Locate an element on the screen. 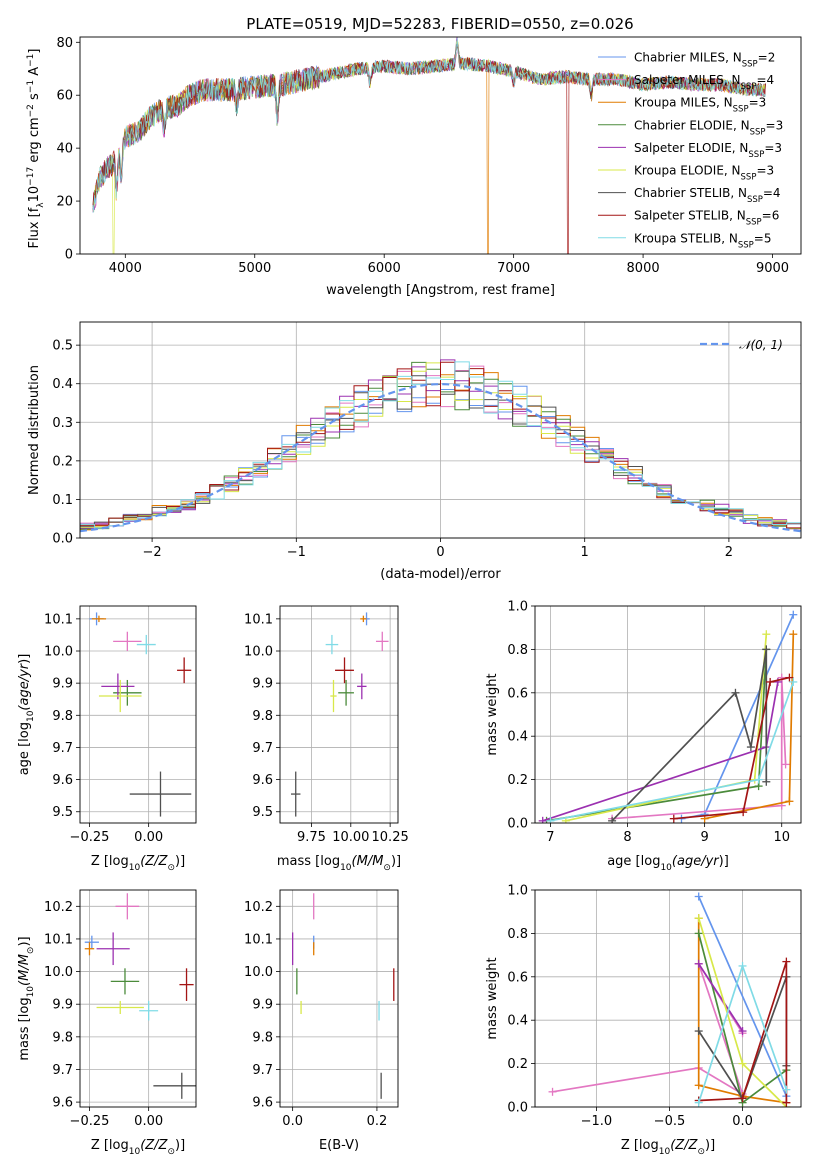  mass_vs_EBV-points is located at coordinates (343, 996).